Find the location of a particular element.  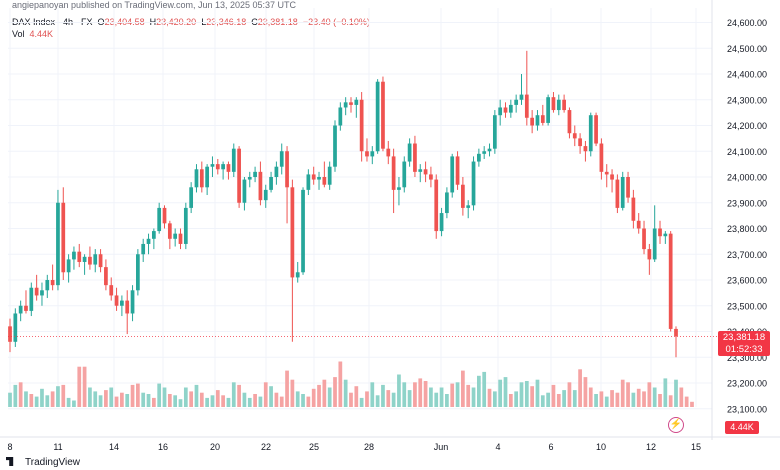

y-tick-label: 24,100.00 is located at coordinates (747, 152).